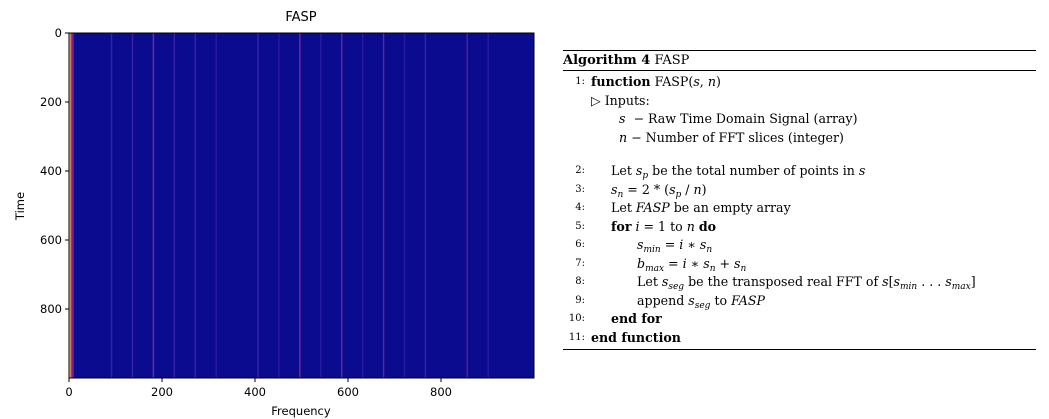 This screenshot has width=1049, height=419. I want to click on line-number: 11:, so click(576, 337).